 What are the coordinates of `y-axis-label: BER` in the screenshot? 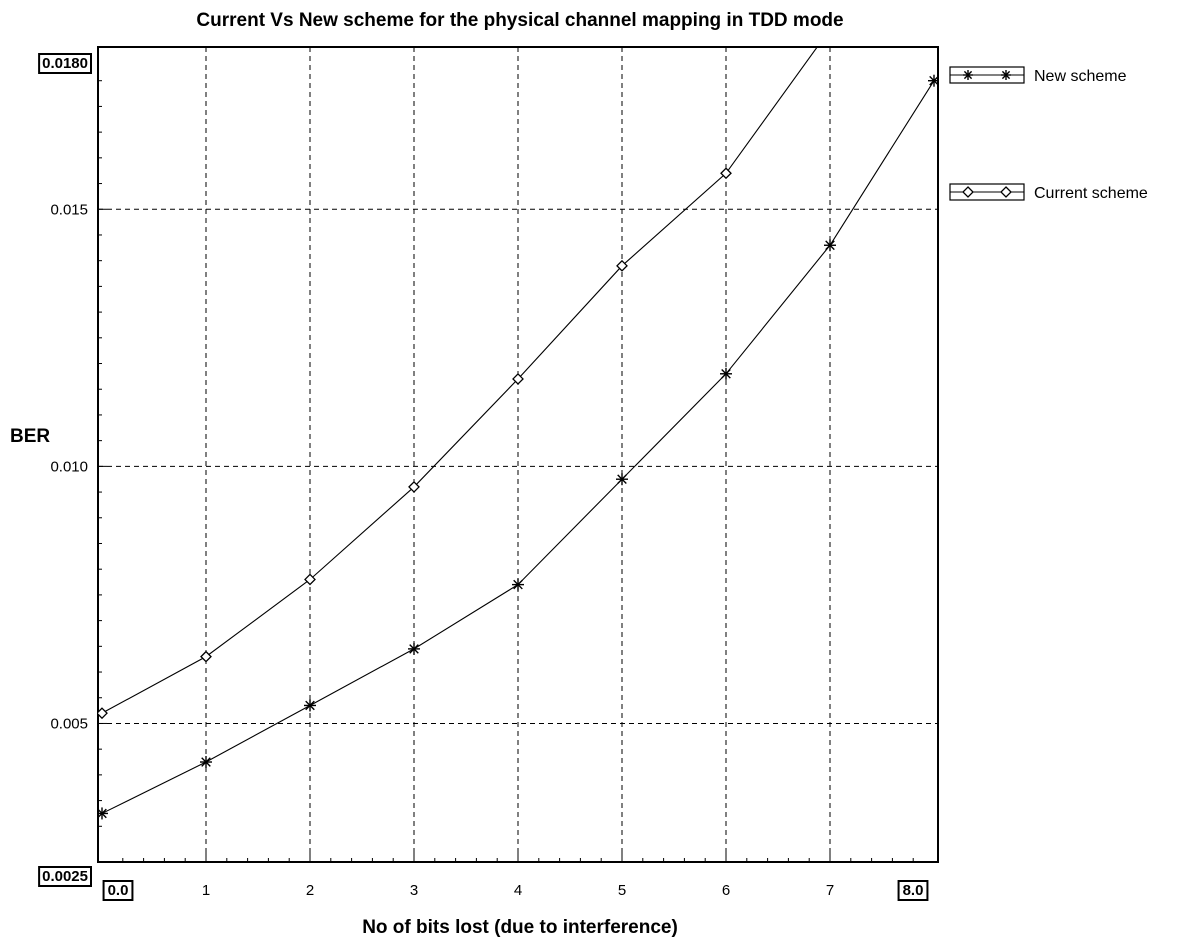 It's located at (30, 436).